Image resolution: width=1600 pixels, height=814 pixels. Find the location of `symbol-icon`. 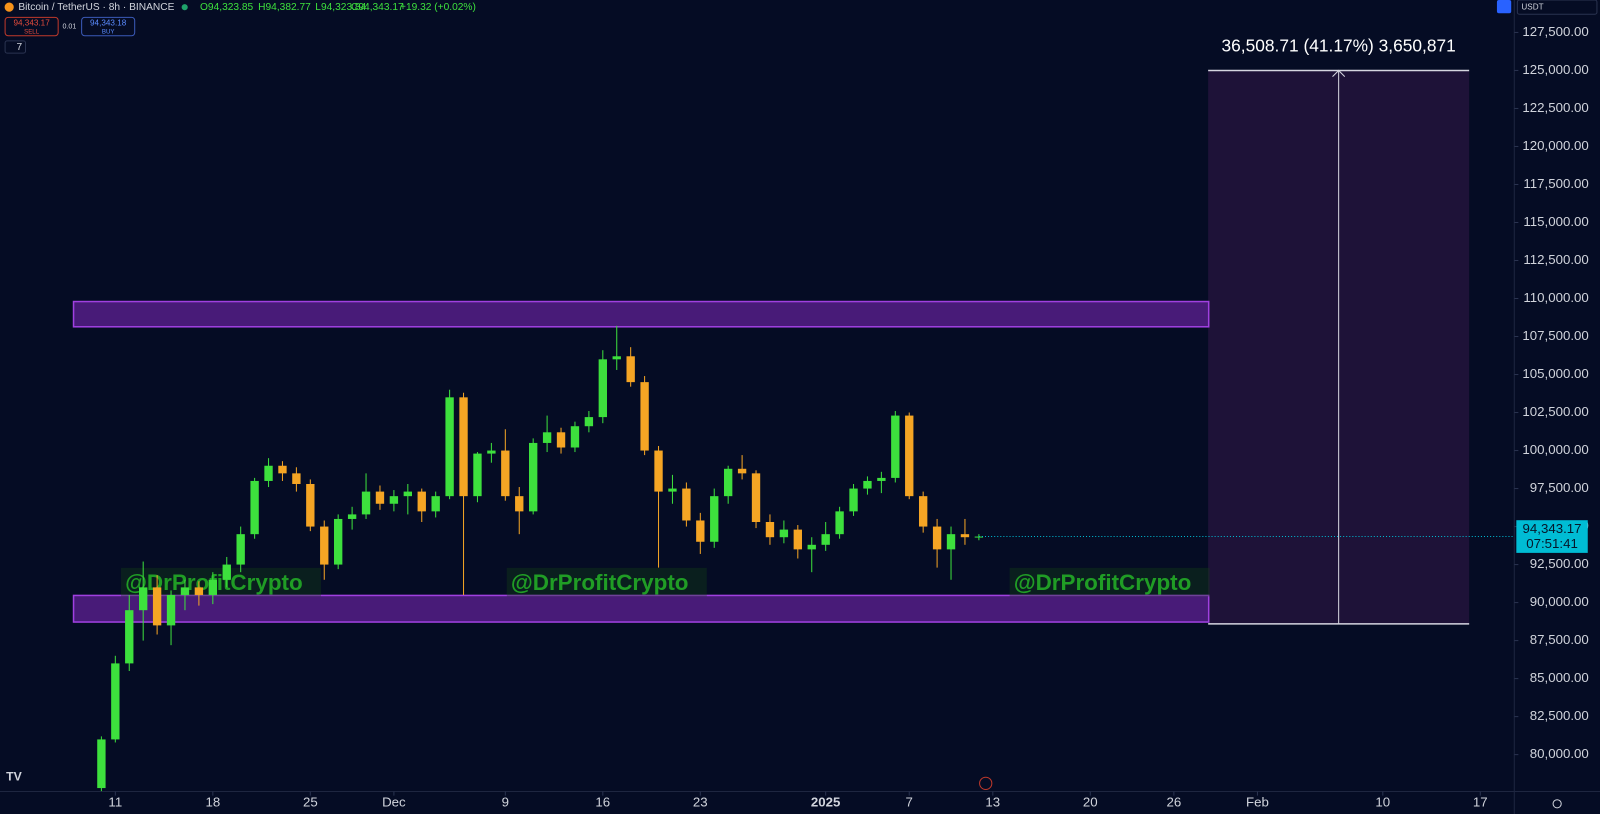

symbol-icon is located at coordinates (9, 7).